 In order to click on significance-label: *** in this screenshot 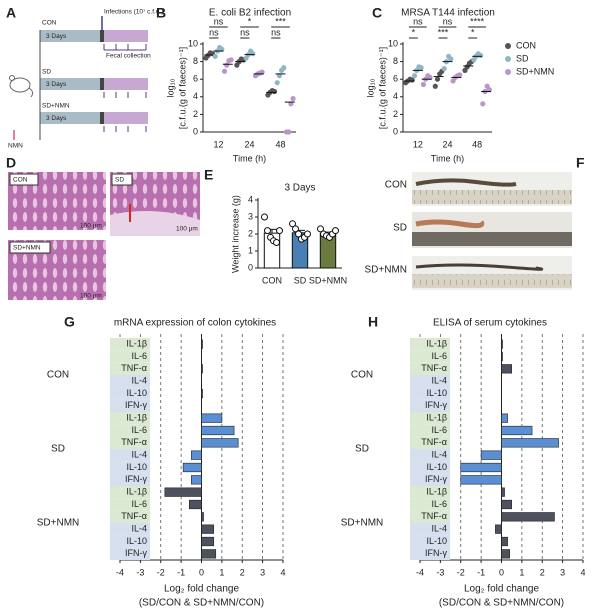, I will do `click(280, 21)`.